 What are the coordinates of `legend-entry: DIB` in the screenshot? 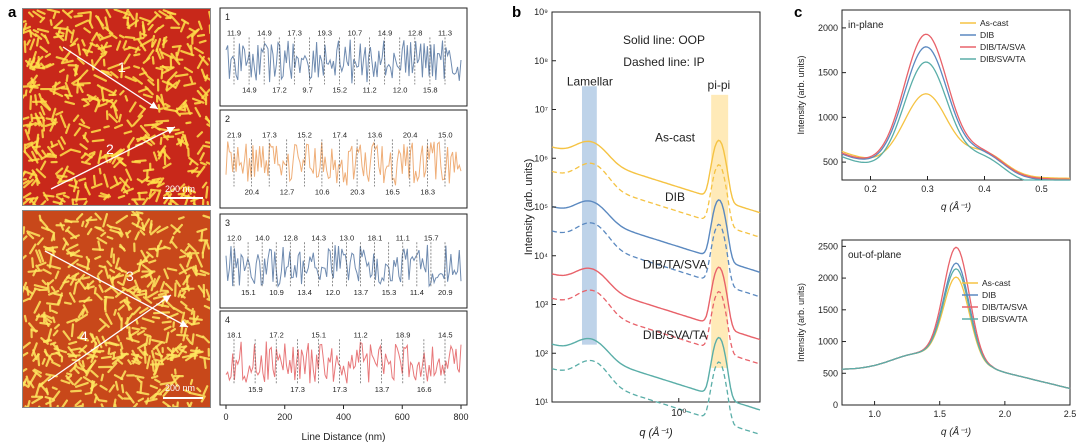 It's located at (989, 295).